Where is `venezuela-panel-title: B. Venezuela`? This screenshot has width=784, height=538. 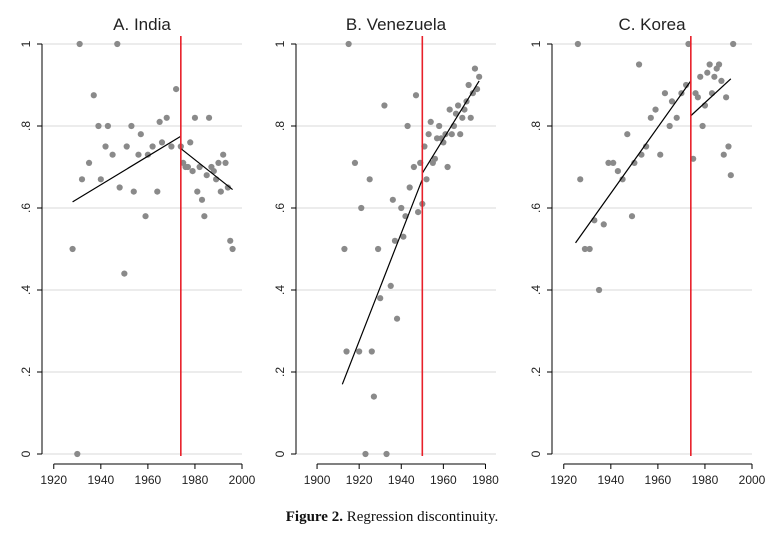 venezuela-panel-title: B. Venezuela is located at coordinates (396, 24).